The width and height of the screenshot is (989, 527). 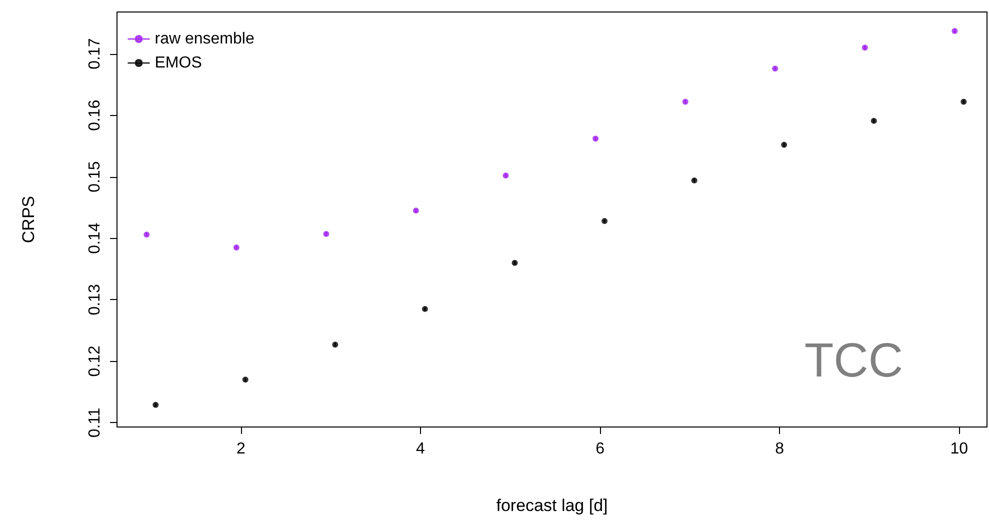 What do you see at coordinates (95, 361) in the screenshot?
I see `y-tick-label: 0.12` at bounding box center [95, 361].